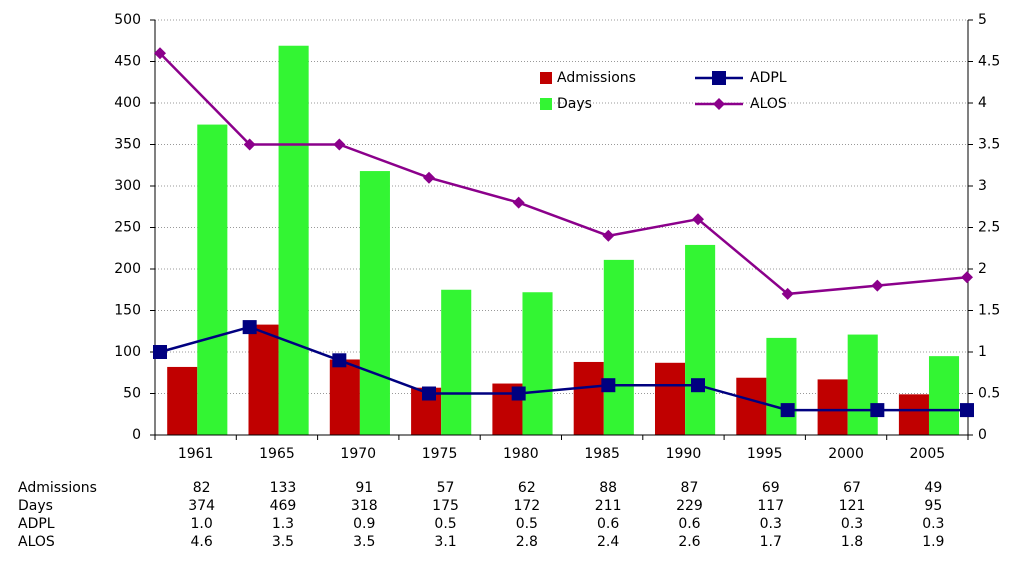 The image size is (1018, 569). I want to click on table-value: 1.3, so click(283, 524).